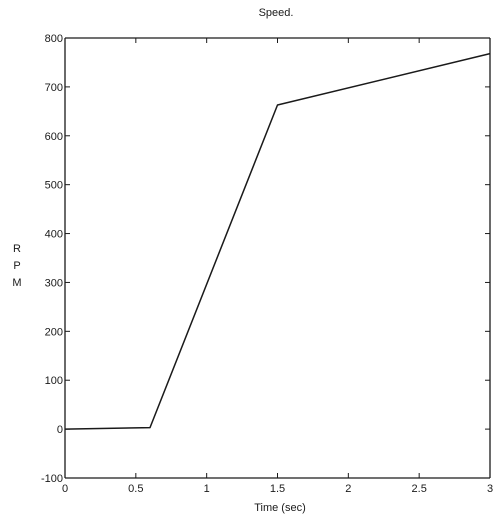 The image size is (493, 517). Describe the element at coordinates (60, 430) in the screenshot. I see `y-tick-label: 0` at that location.